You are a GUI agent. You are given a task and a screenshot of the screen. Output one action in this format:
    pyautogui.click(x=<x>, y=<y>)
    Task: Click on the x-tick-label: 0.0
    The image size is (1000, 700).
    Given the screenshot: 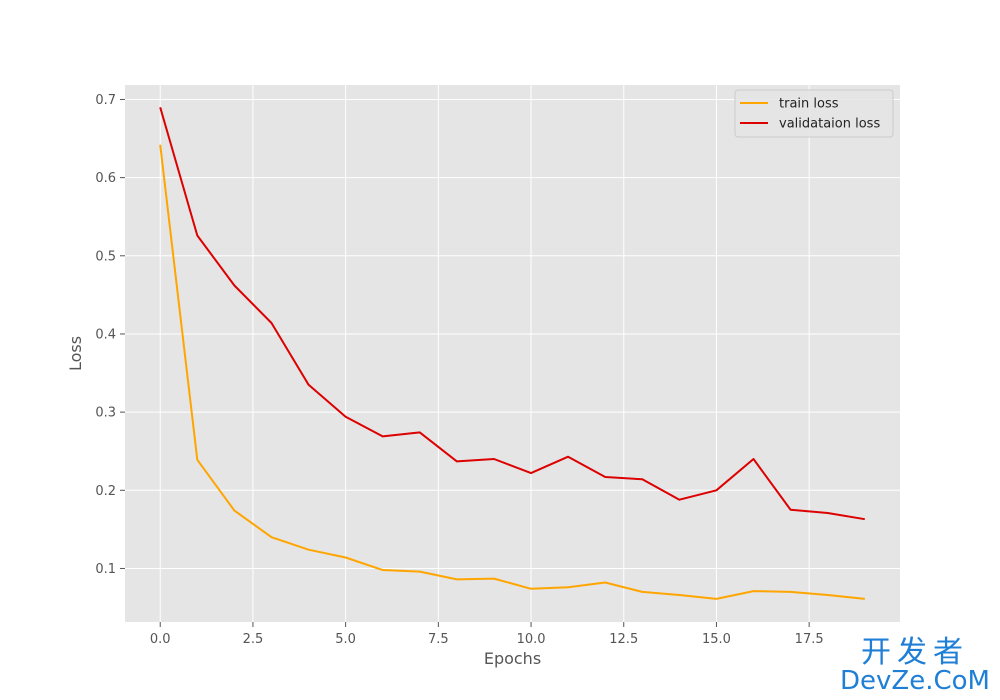 What is the action you would take?
    pyautogui.click(x=160, y=639)
    